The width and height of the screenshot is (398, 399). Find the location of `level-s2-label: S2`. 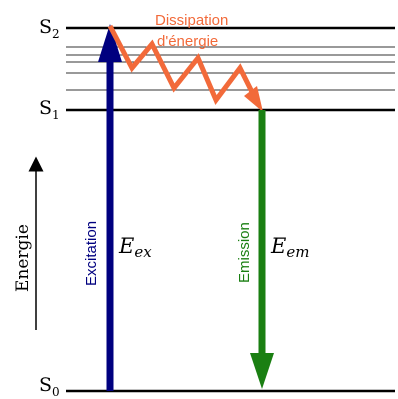

level-s2-label: S2 is located at coordinates (49, 28).